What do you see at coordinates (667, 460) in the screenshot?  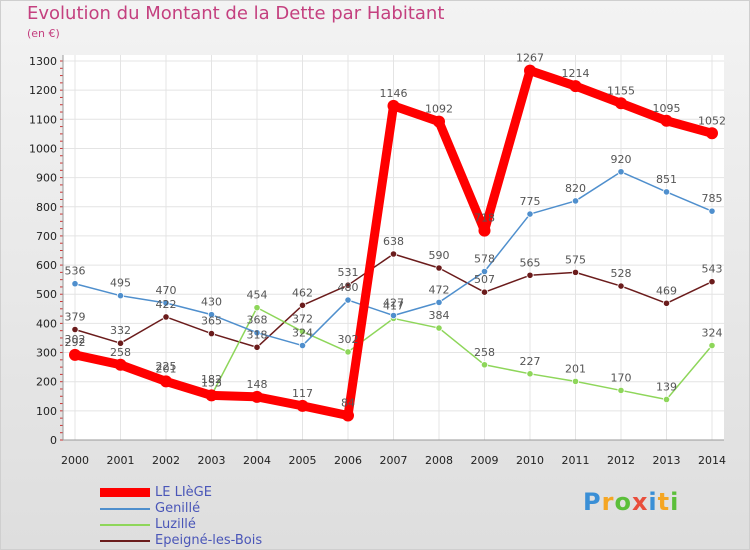 I see `x-tick-label: 2013` at bounding box center [667, 460].